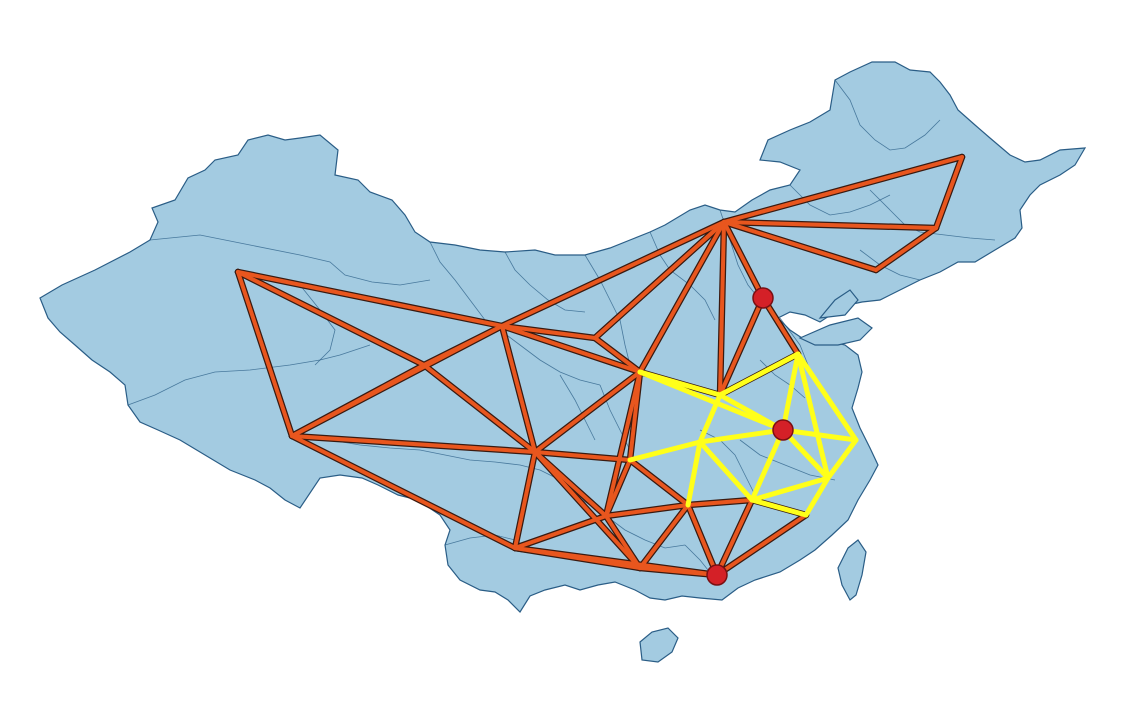  What do you see at coordinates (835, 331) in the screenshot?
I see `shandong-peninsula` at bounding box center [835, 331].